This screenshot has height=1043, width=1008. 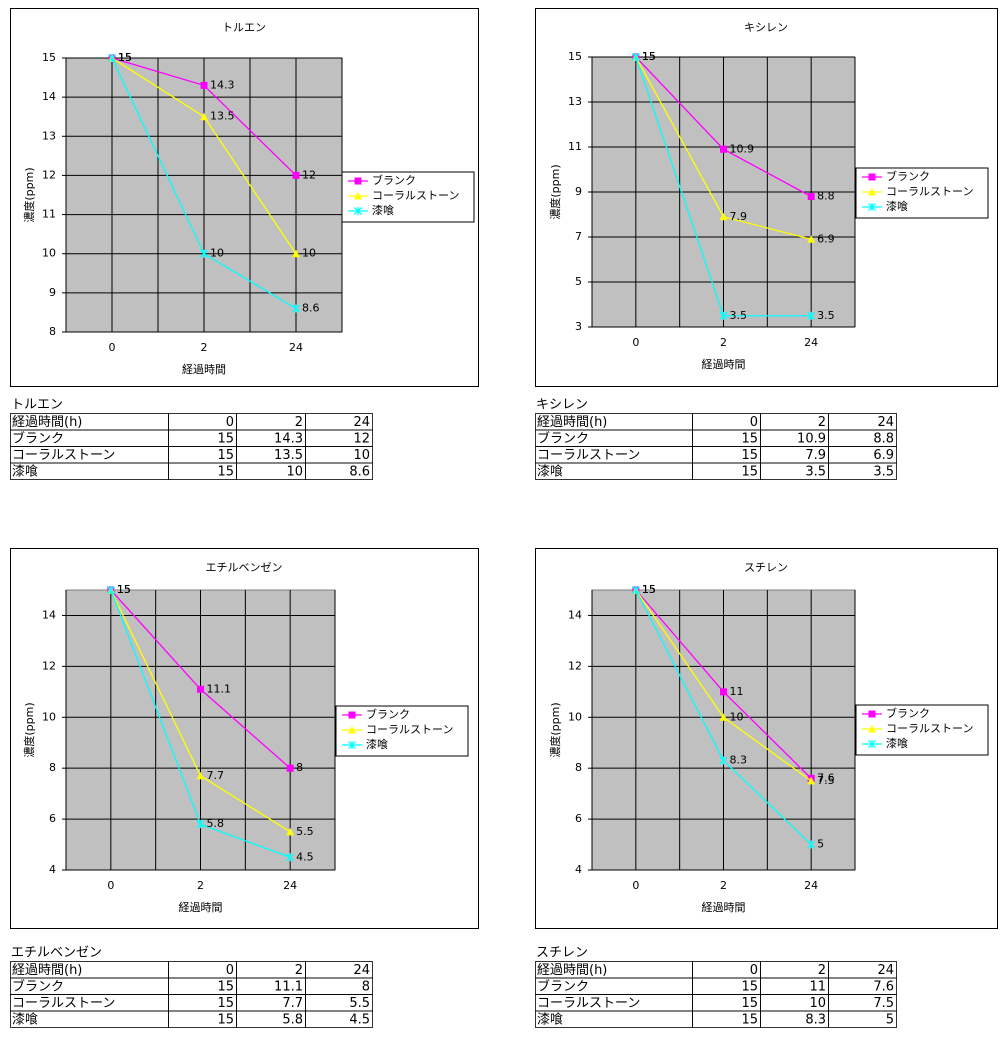 What do you see at coordinates (56, 953) in the screenshot?
I see `table-title: エチルベンゼン` at bounding box center [56, 953].